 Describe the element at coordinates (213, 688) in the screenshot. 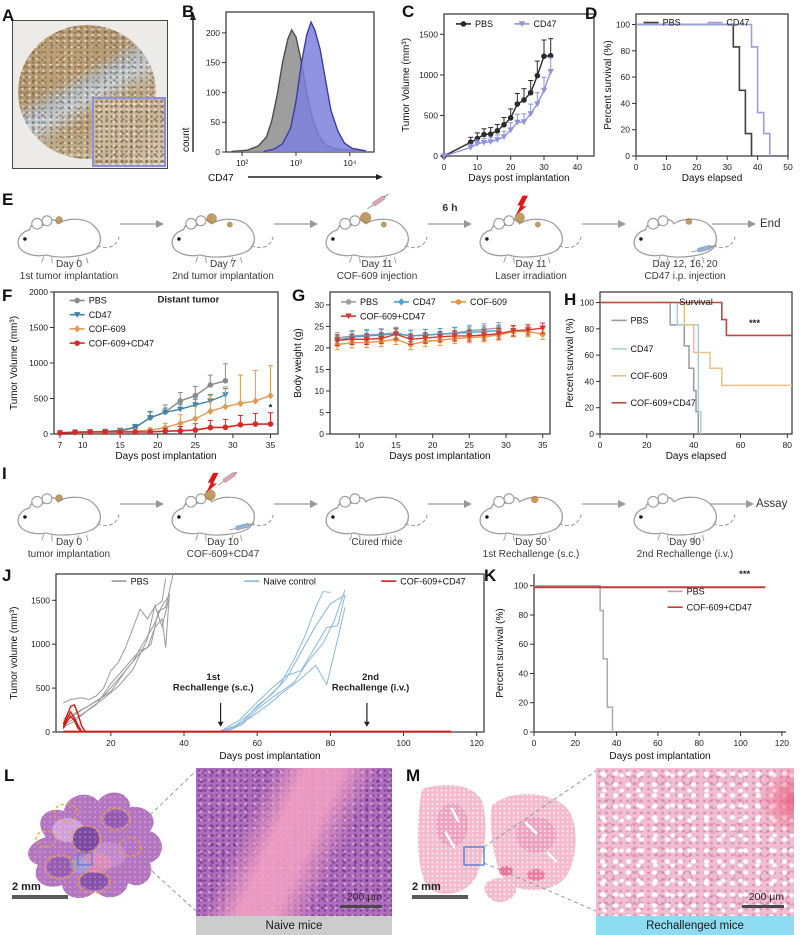

I see `svg-text: Rechallenge (s.c.)` at that location.